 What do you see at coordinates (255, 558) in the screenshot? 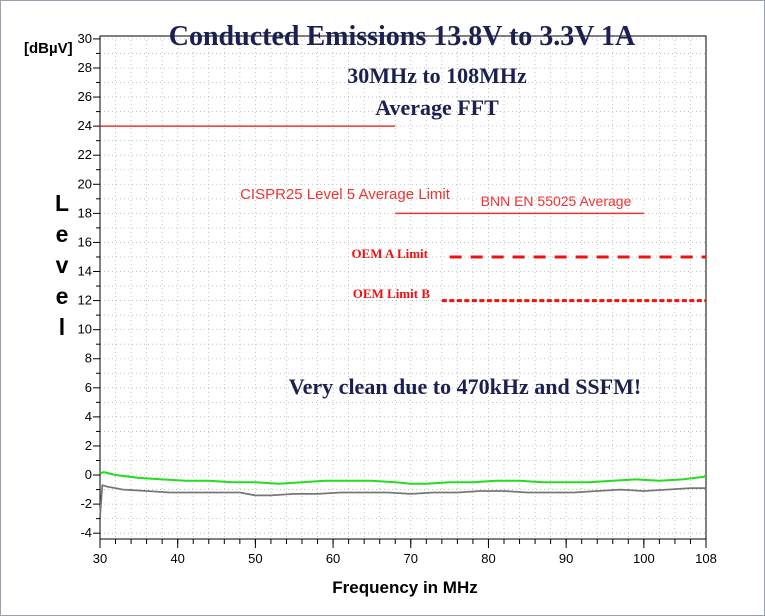
I see `x-tick-label: 50` at bounding box center [255, 558].